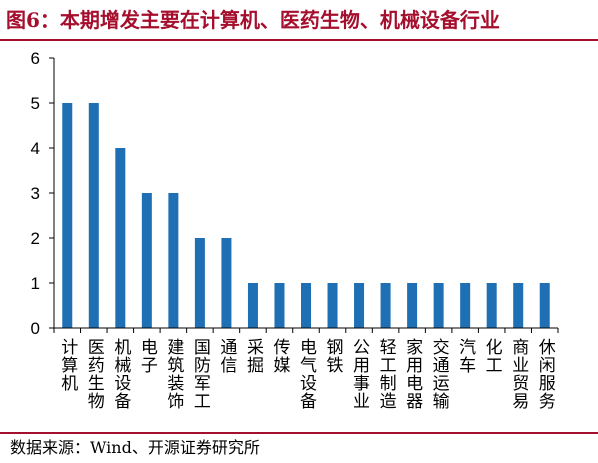  I want to click on x-tick-label: 电子, so click(147, 356).